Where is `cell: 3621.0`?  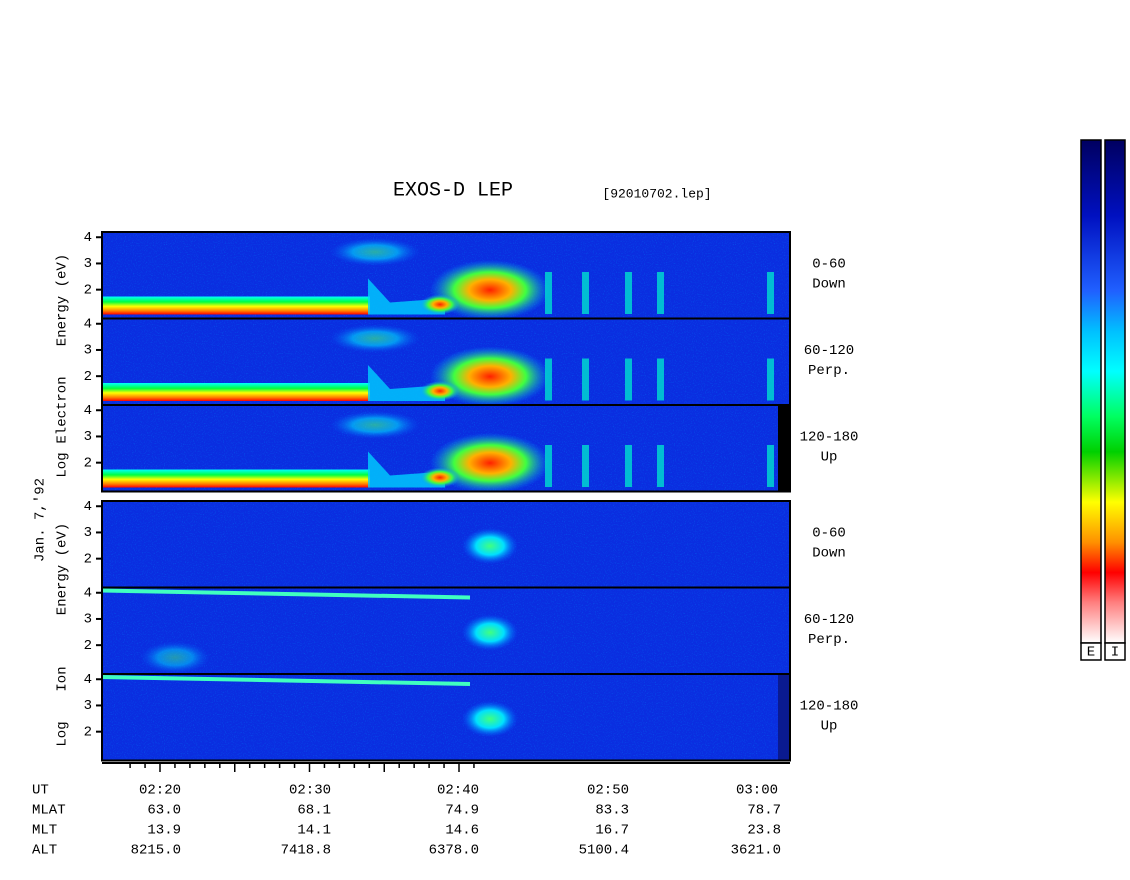 cell: 3621.0 is located at coordinates (756, 851).